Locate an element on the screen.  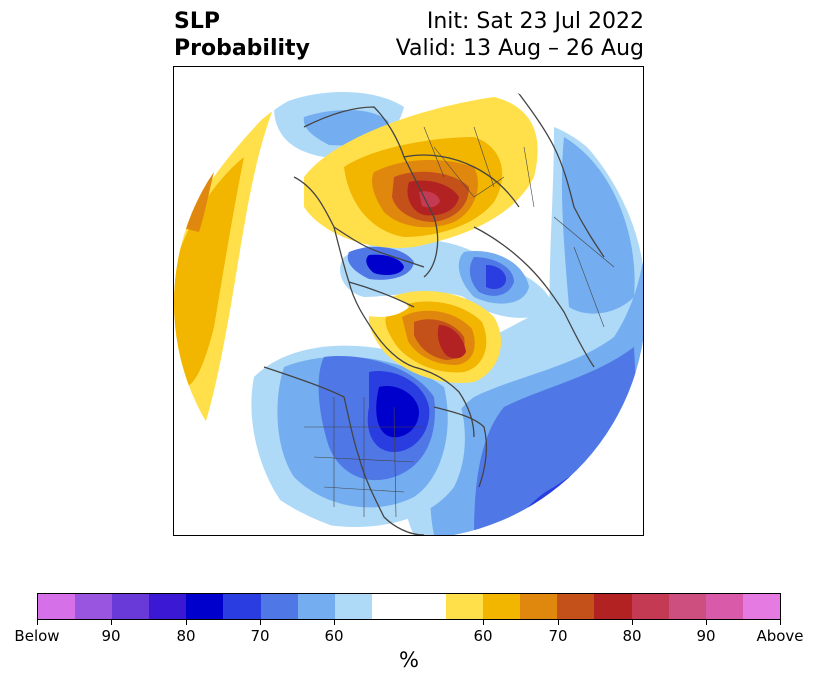
colorbar-unit-label: % is located at coordinates (409, 660).